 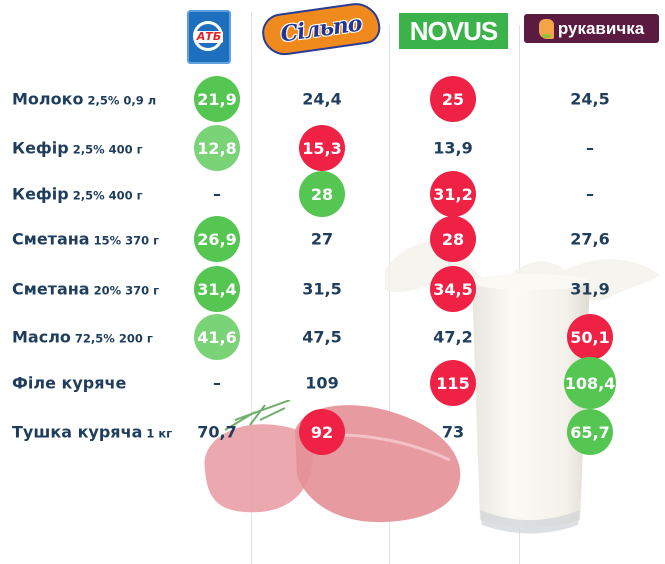 I want to click on novus-logo-text: NOVUS, so click(x=453, y=30).